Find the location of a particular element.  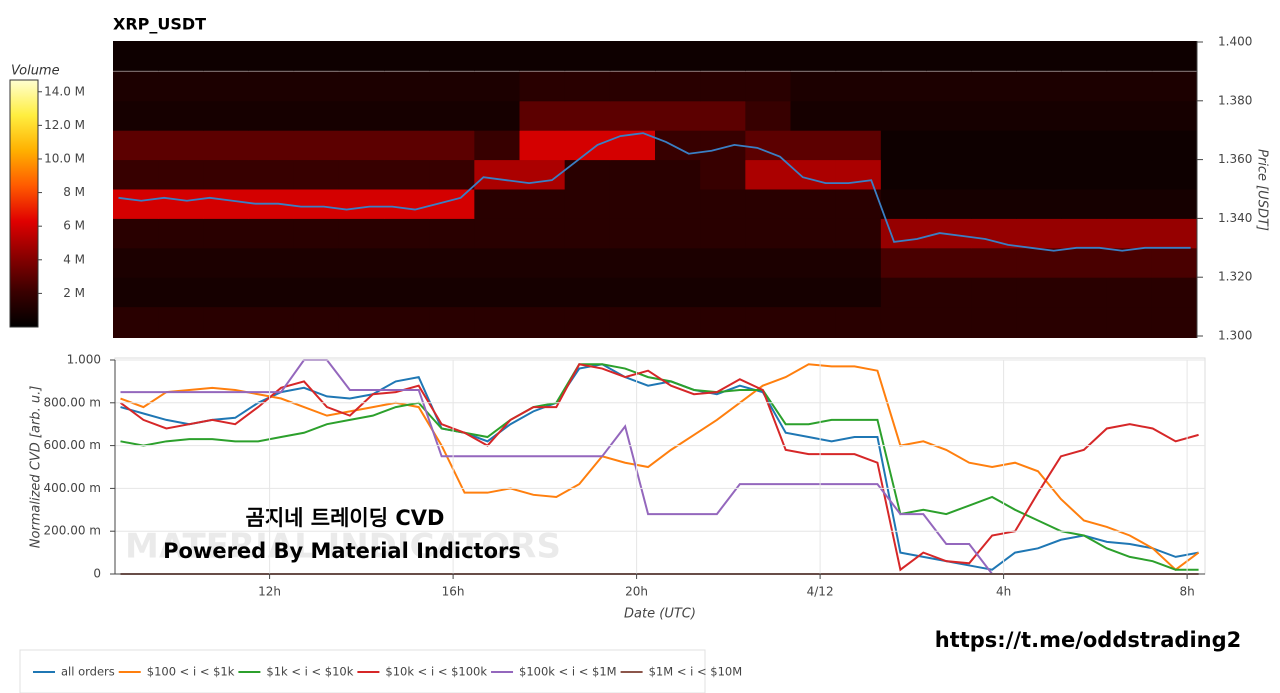

y-axis-title: Price [USDT] is located at coordinates (1262, 190).